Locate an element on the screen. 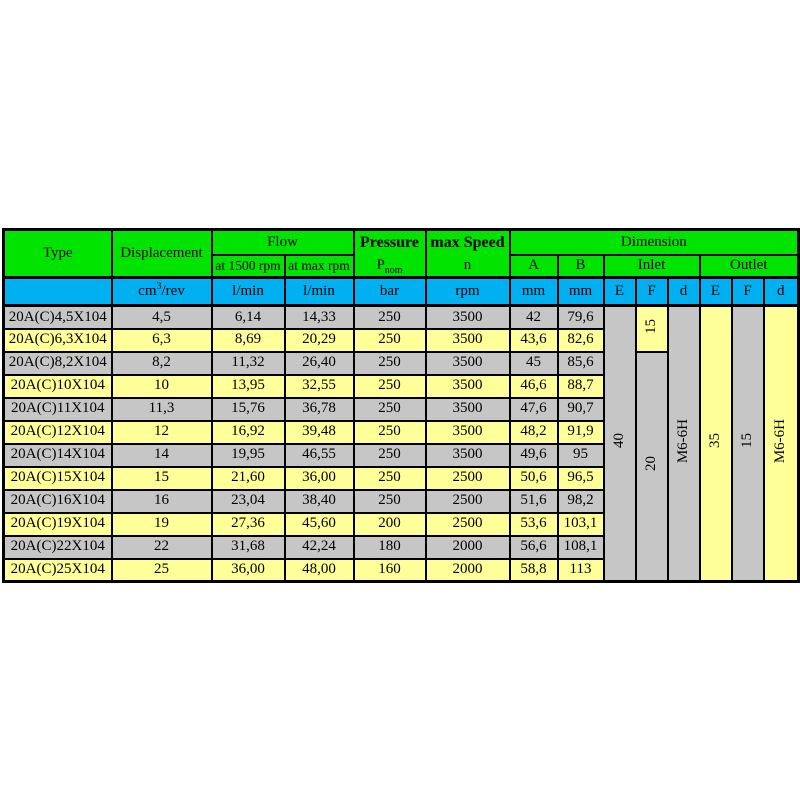 This screenshot has height=800, width=800. cell-outlet-e: 35 is located at coordinates (715, 443).